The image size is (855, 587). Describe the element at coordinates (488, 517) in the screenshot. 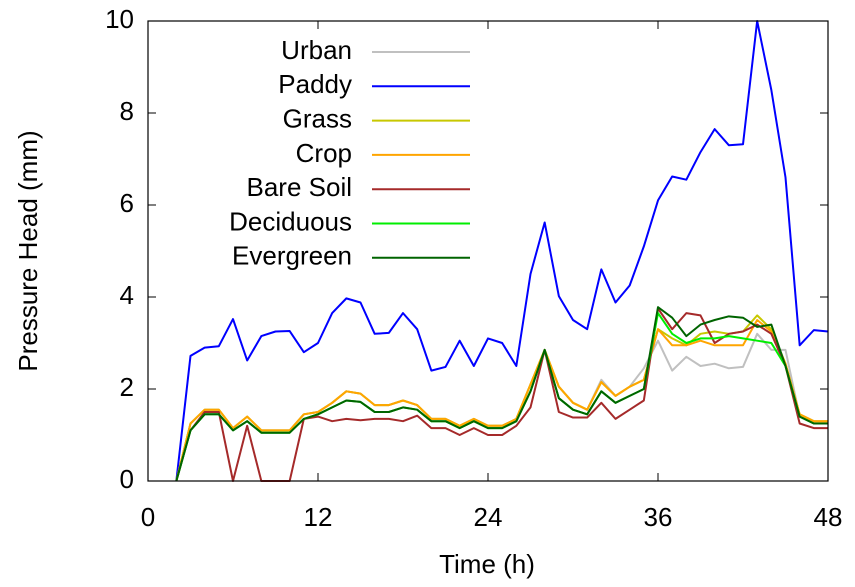

I see `x-tick-label: 24` at that location.